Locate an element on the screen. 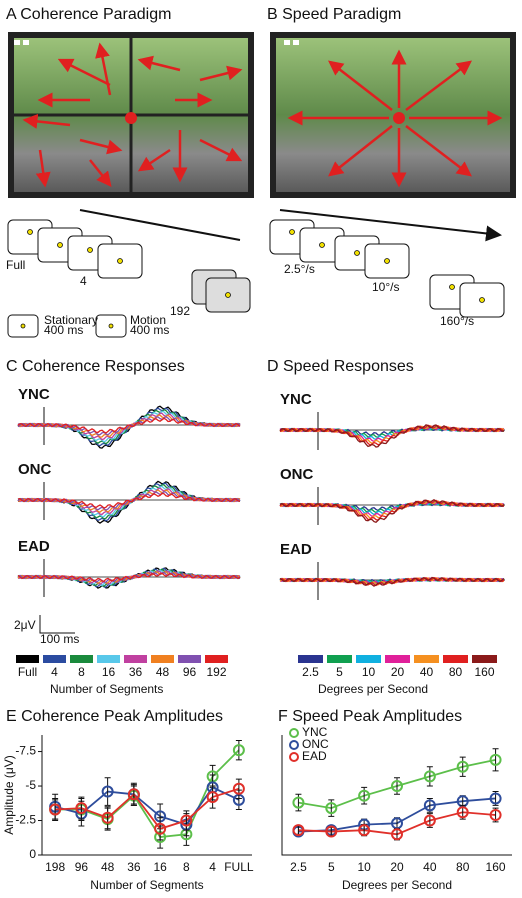 This screenshot has width=522, height=898. legend-label: 36 is located at coordinates (136, 672).